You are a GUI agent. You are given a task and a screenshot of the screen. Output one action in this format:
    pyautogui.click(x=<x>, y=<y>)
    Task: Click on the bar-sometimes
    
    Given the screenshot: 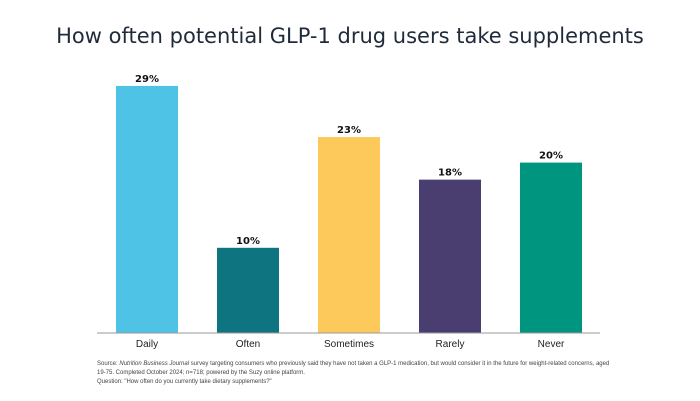 What is the action you would take?
    pyautogui.click(x=349, y=235)
    